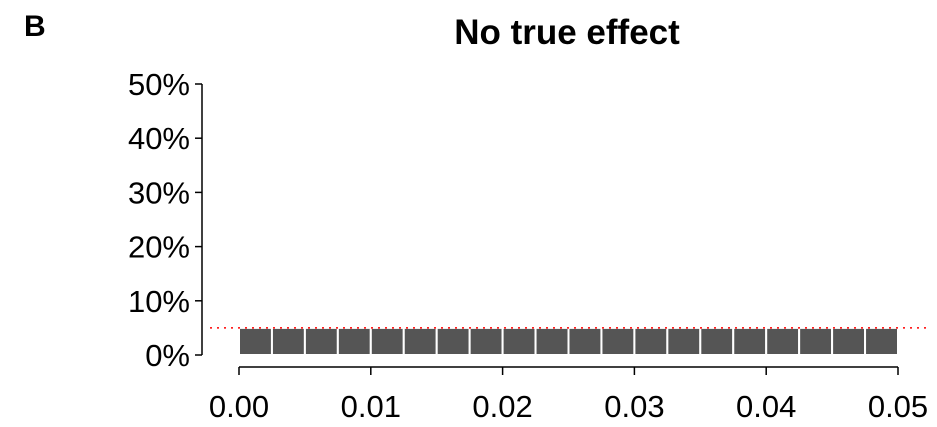  What do you see at coordinates (567, 32) in the screenshot?
I see `chart-title: No true effect` at bounding box center [567, 32].